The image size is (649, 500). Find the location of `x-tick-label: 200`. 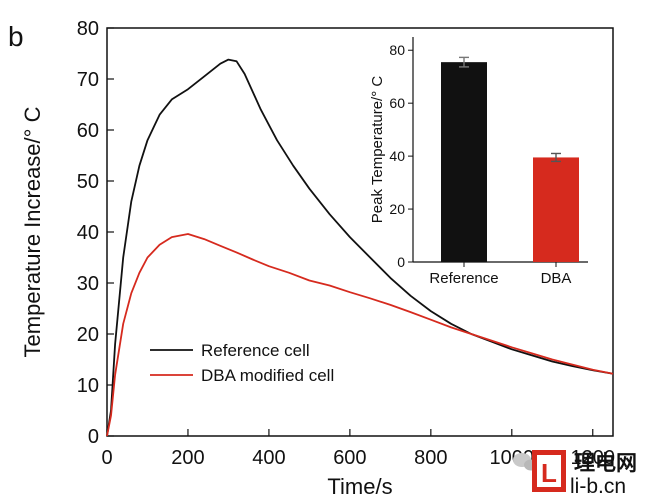

x-tick-label: 200 is located at coordinates (187, 458).